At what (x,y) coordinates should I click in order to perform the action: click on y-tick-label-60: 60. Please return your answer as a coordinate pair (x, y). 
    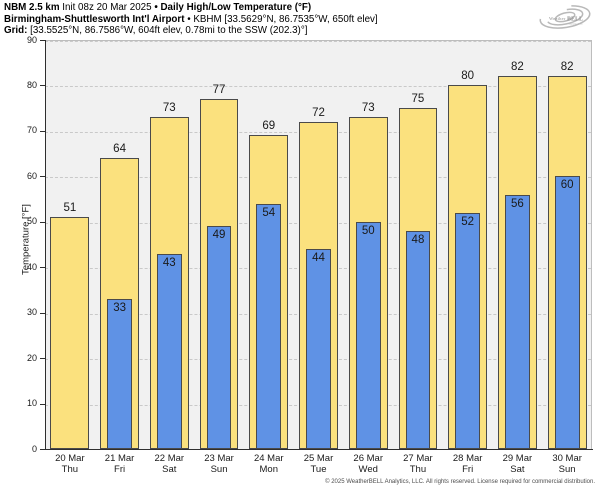
    Looking at the image, I should click on (31, 175).